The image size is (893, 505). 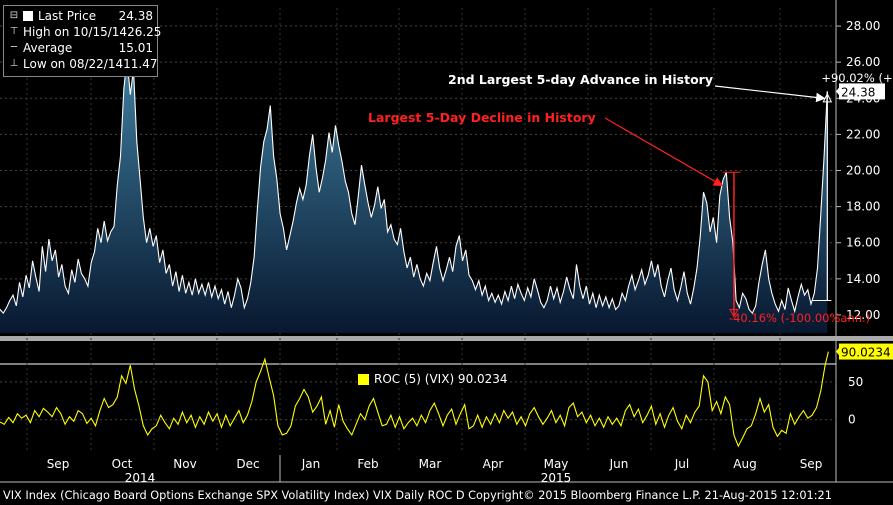 What do you see at coordinates (863, 171) in the screenshot?
I see `price-tick-label: 20.00` at bounding box center [863, 171].